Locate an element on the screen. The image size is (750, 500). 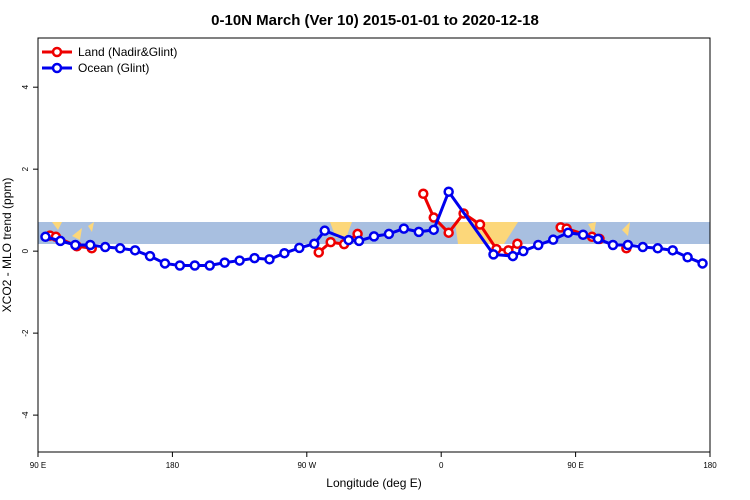
legend-label: Ocean (Glint) is located at coordinates (113, 68).